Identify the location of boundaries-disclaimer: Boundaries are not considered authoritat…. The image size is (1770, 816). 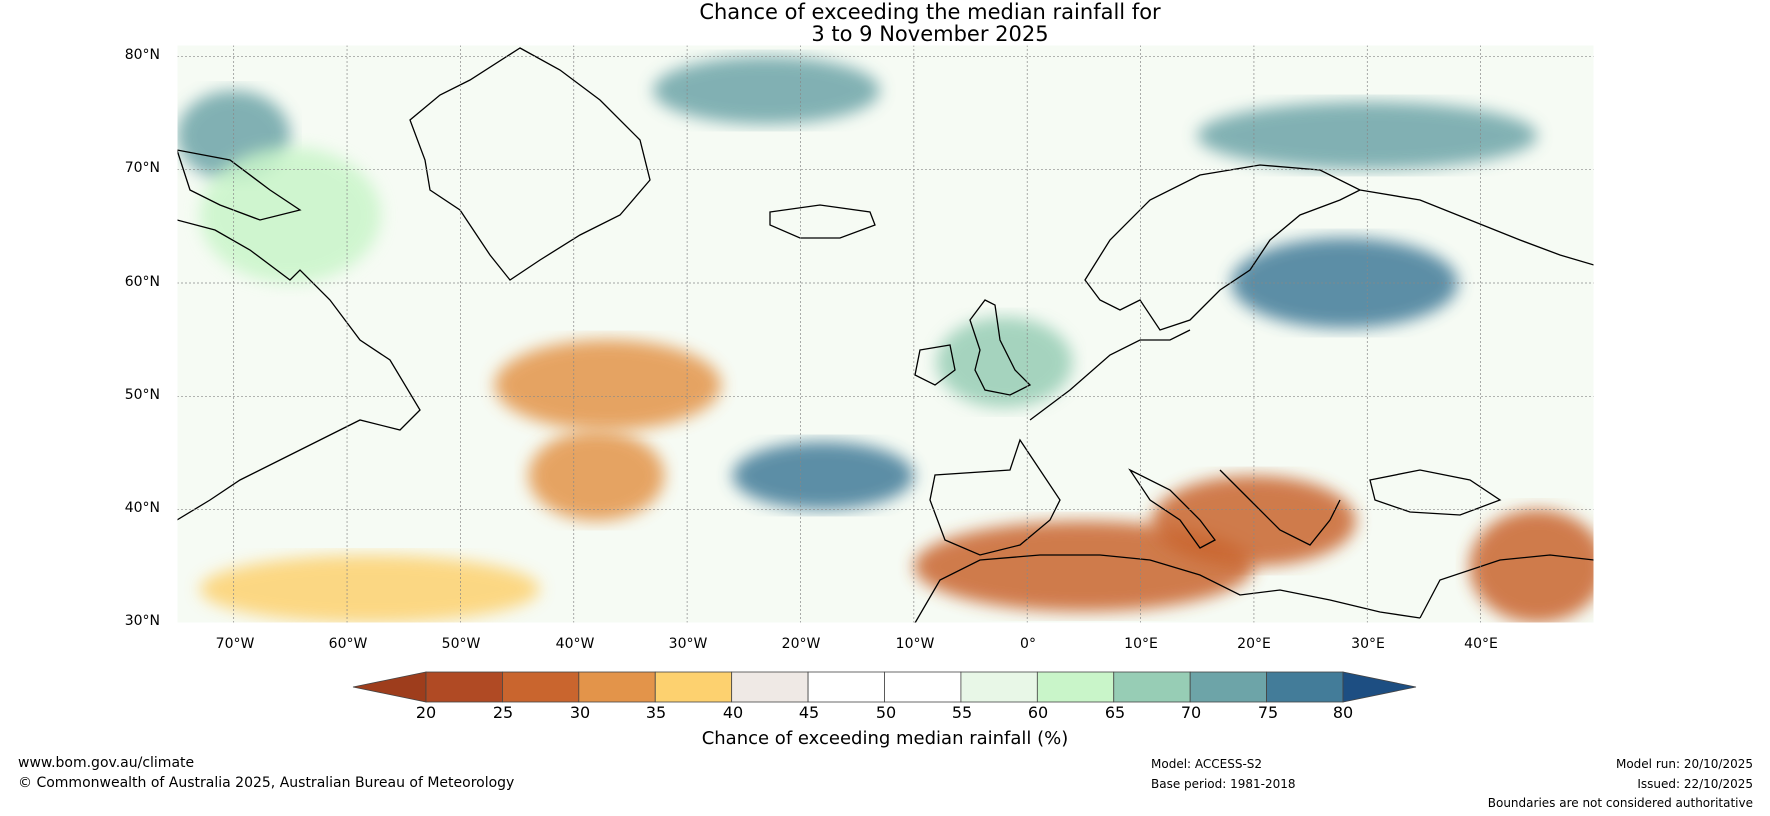
(1620, 803).